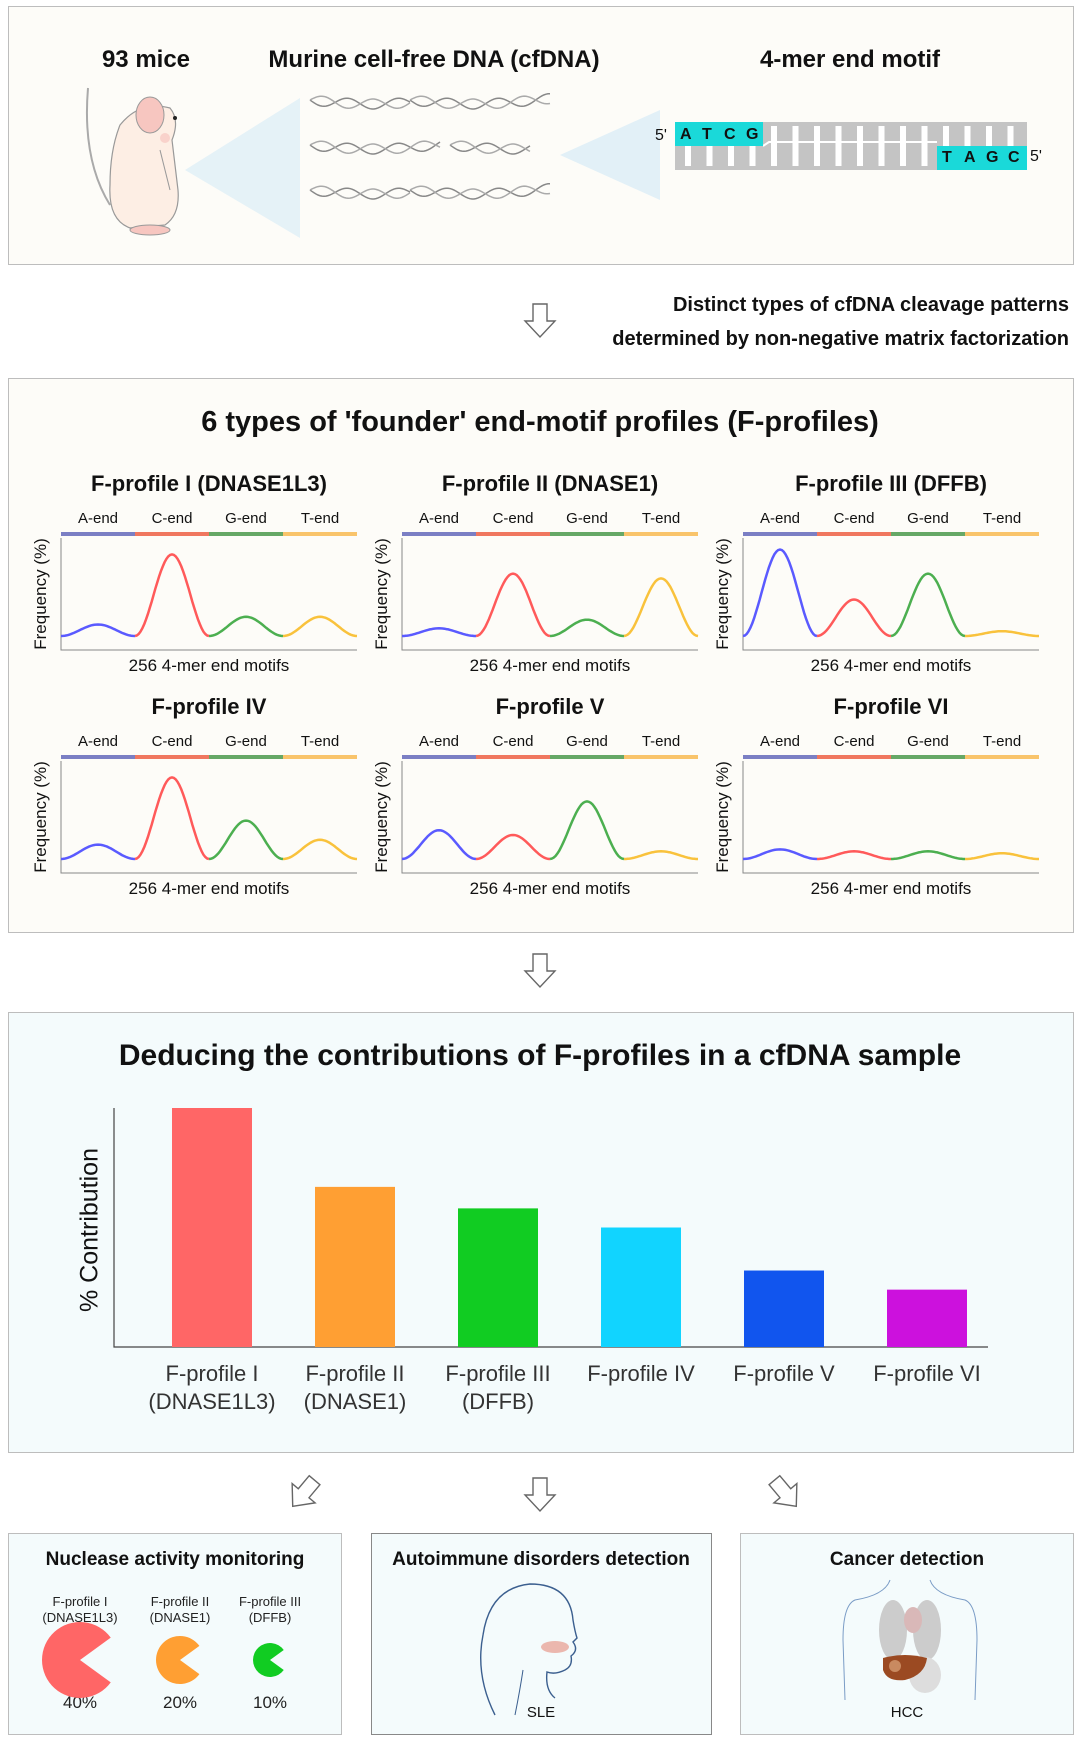 The width and height of the screenshot is (1080, 1743). Describe the element at coordinates (947, 157) in the screenshot. I see `bottom-motif-base: T` at that location.